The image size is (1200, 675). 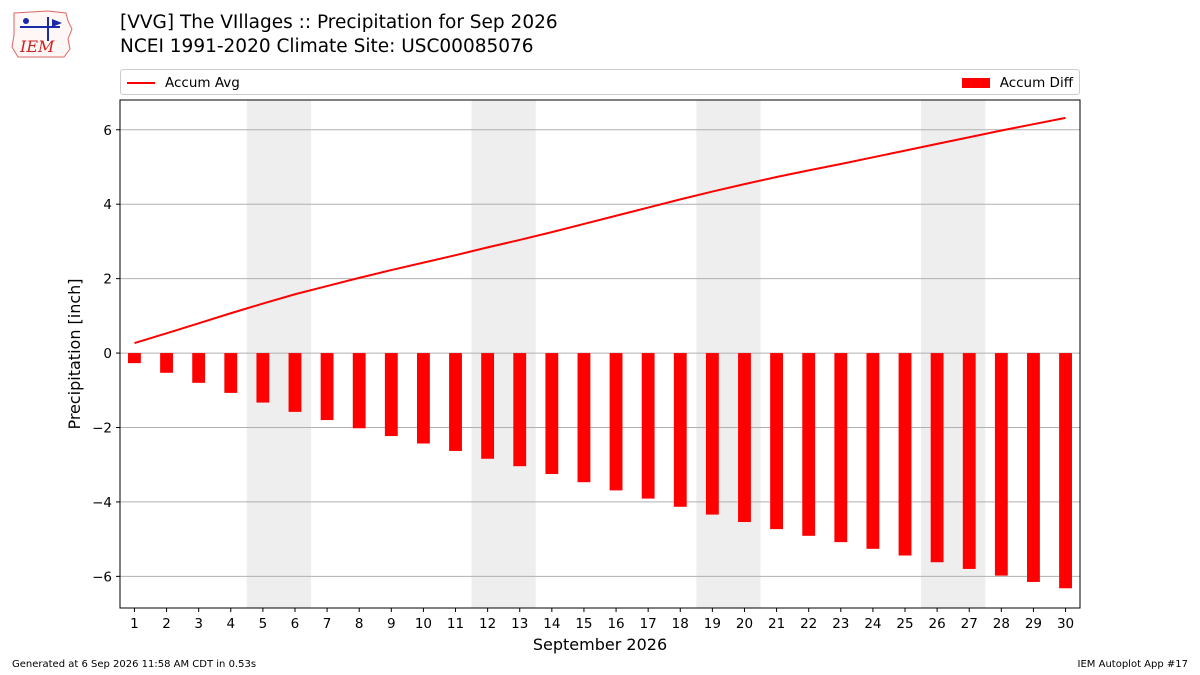 What do you see at coordinates (840, 624) in the screenshot?
I see `x-tick-label: 23` at bounding box center [840, 624].